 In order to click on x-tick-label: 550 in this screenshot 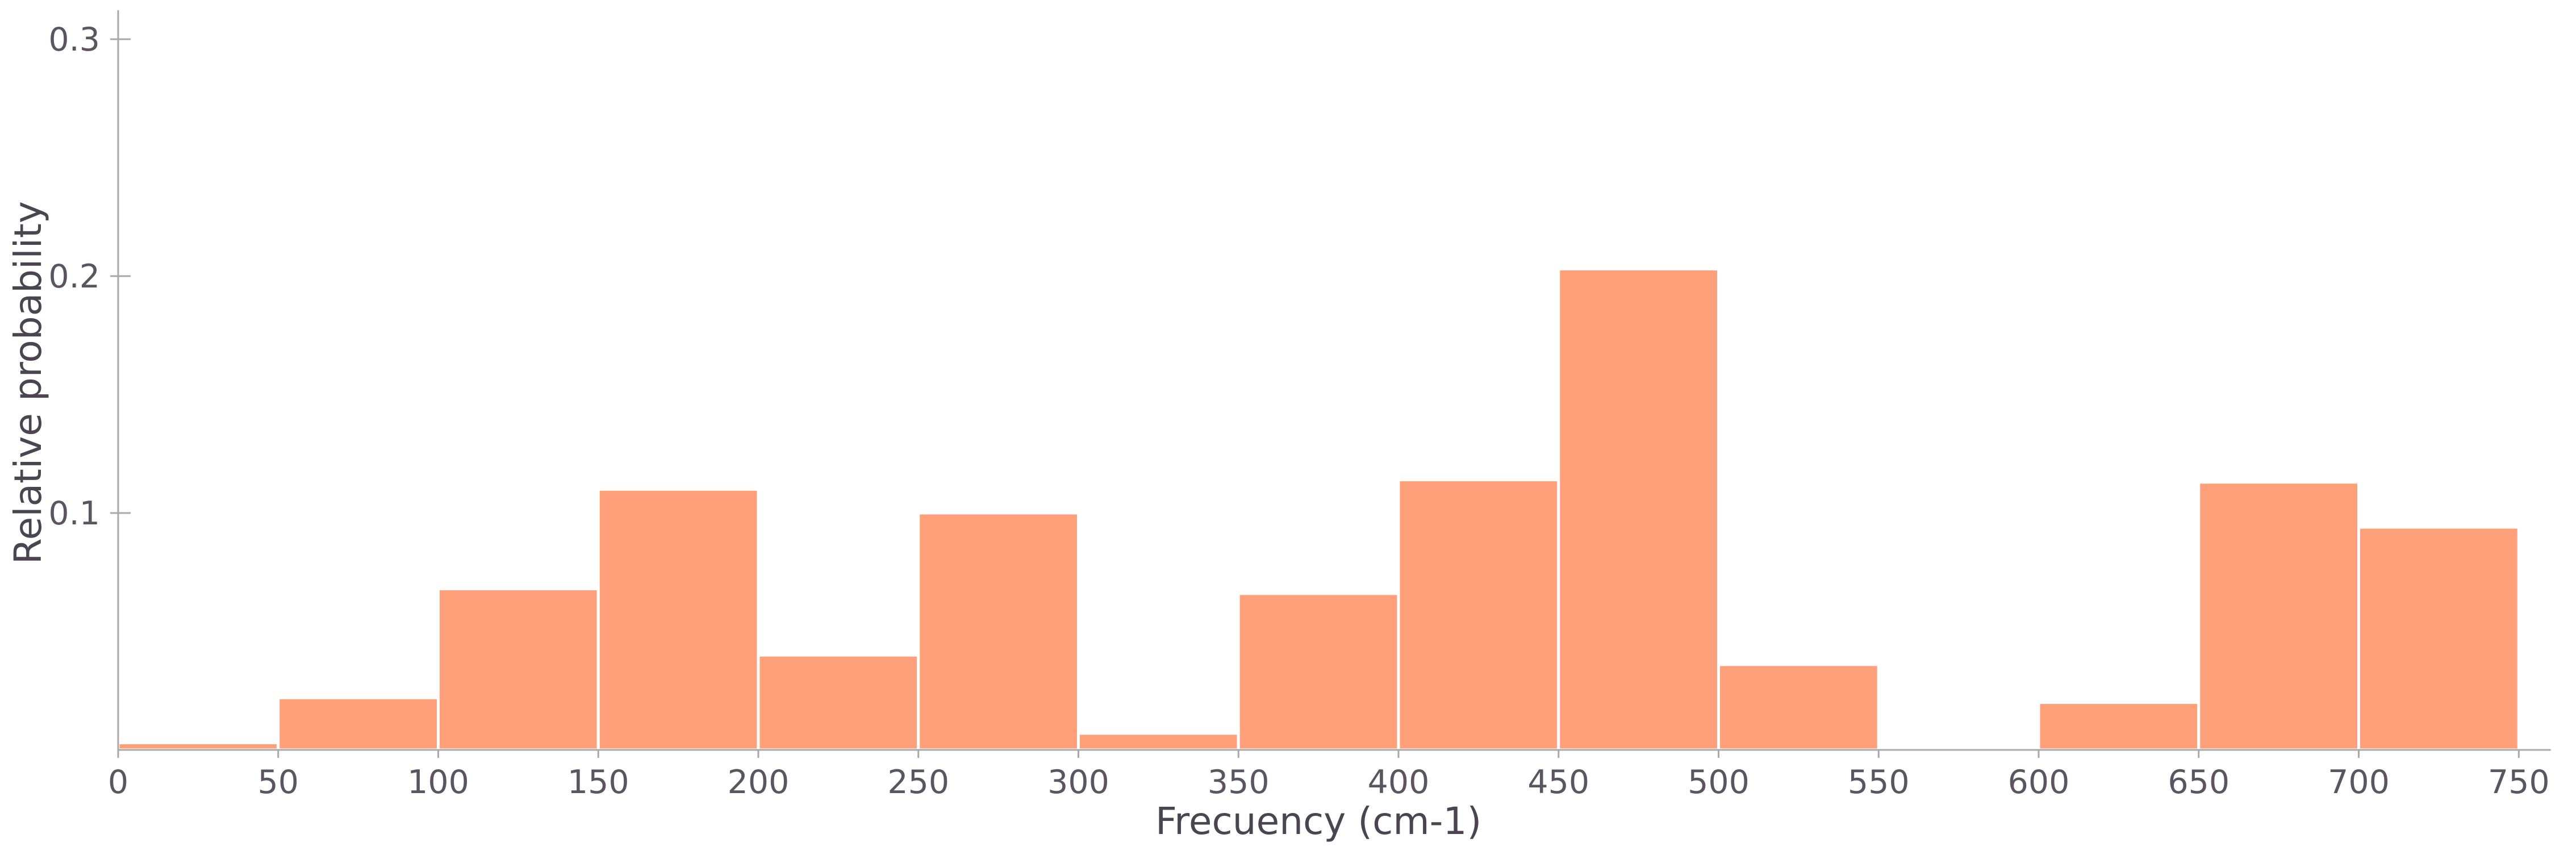, I will do `click(1879, 782)`.